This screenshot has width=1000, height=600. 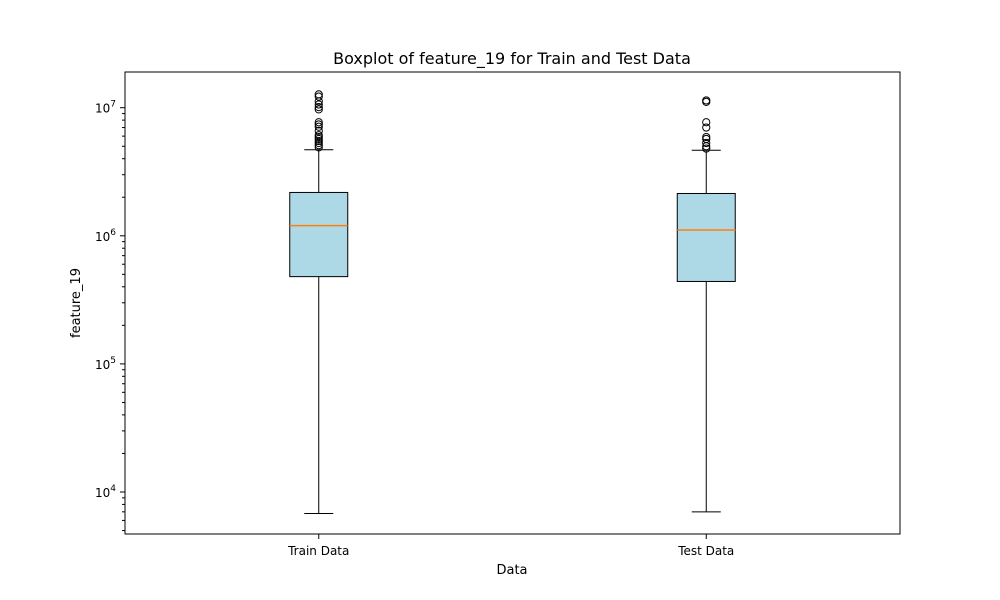 I want to click on y-axis-label: feature_19, so click(x=76, y=303).